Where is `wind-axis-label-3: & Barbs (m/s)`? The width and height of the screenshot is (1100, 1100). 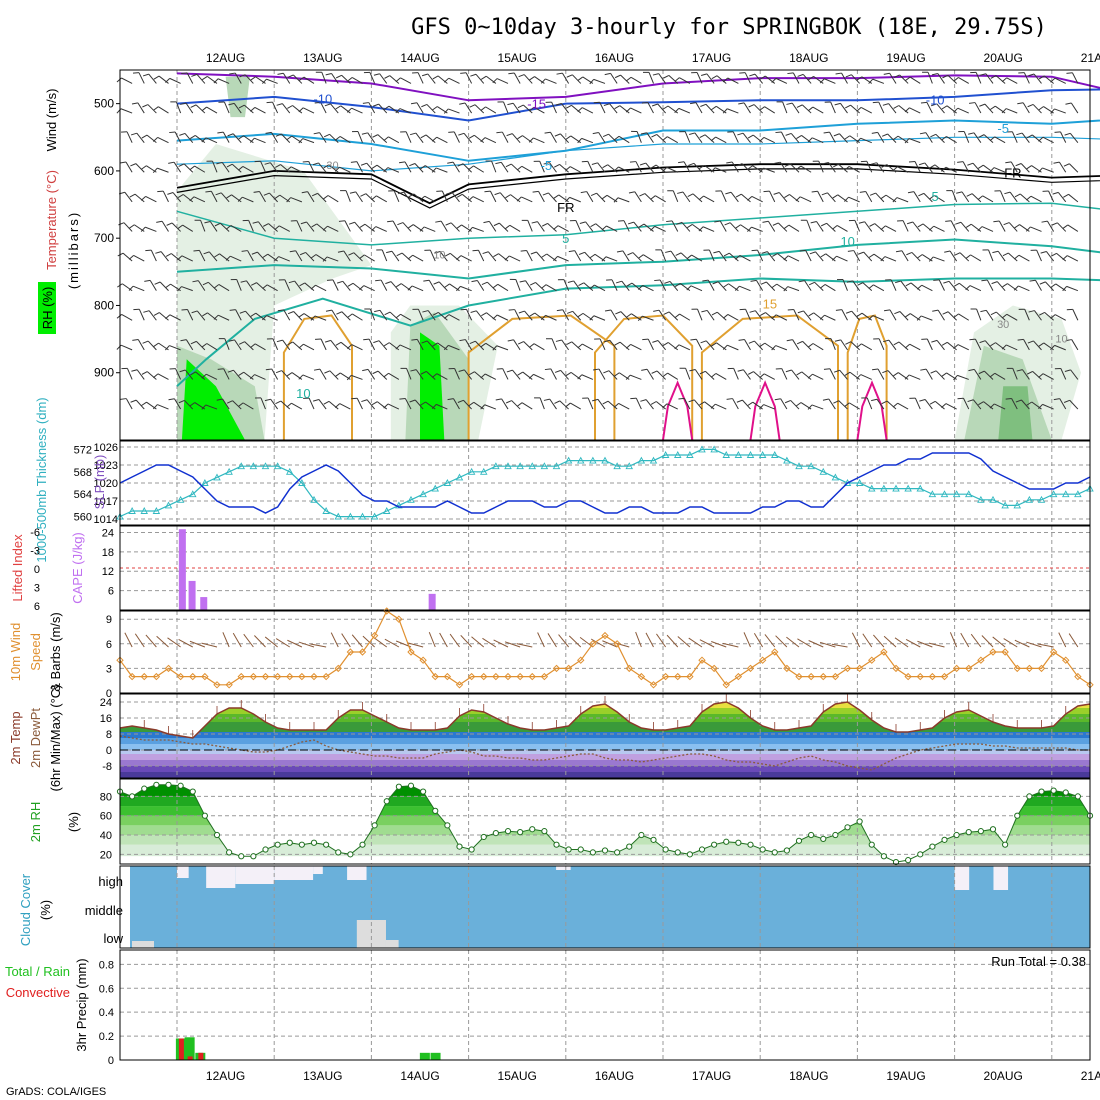
wind-axis-label-3: & Barbs (m/s) is located at coordinates (55, 651).